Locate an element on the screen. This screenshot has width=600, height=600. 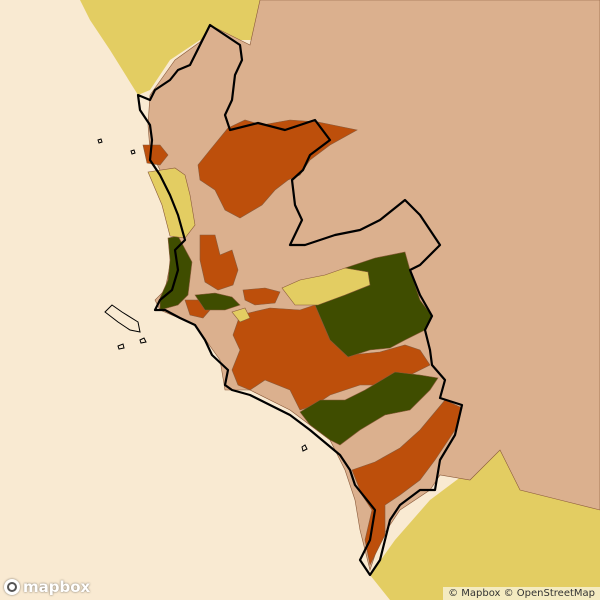
map-attribution: © Mapbox © OpenStreetMap is located at coordinates (521, 593).